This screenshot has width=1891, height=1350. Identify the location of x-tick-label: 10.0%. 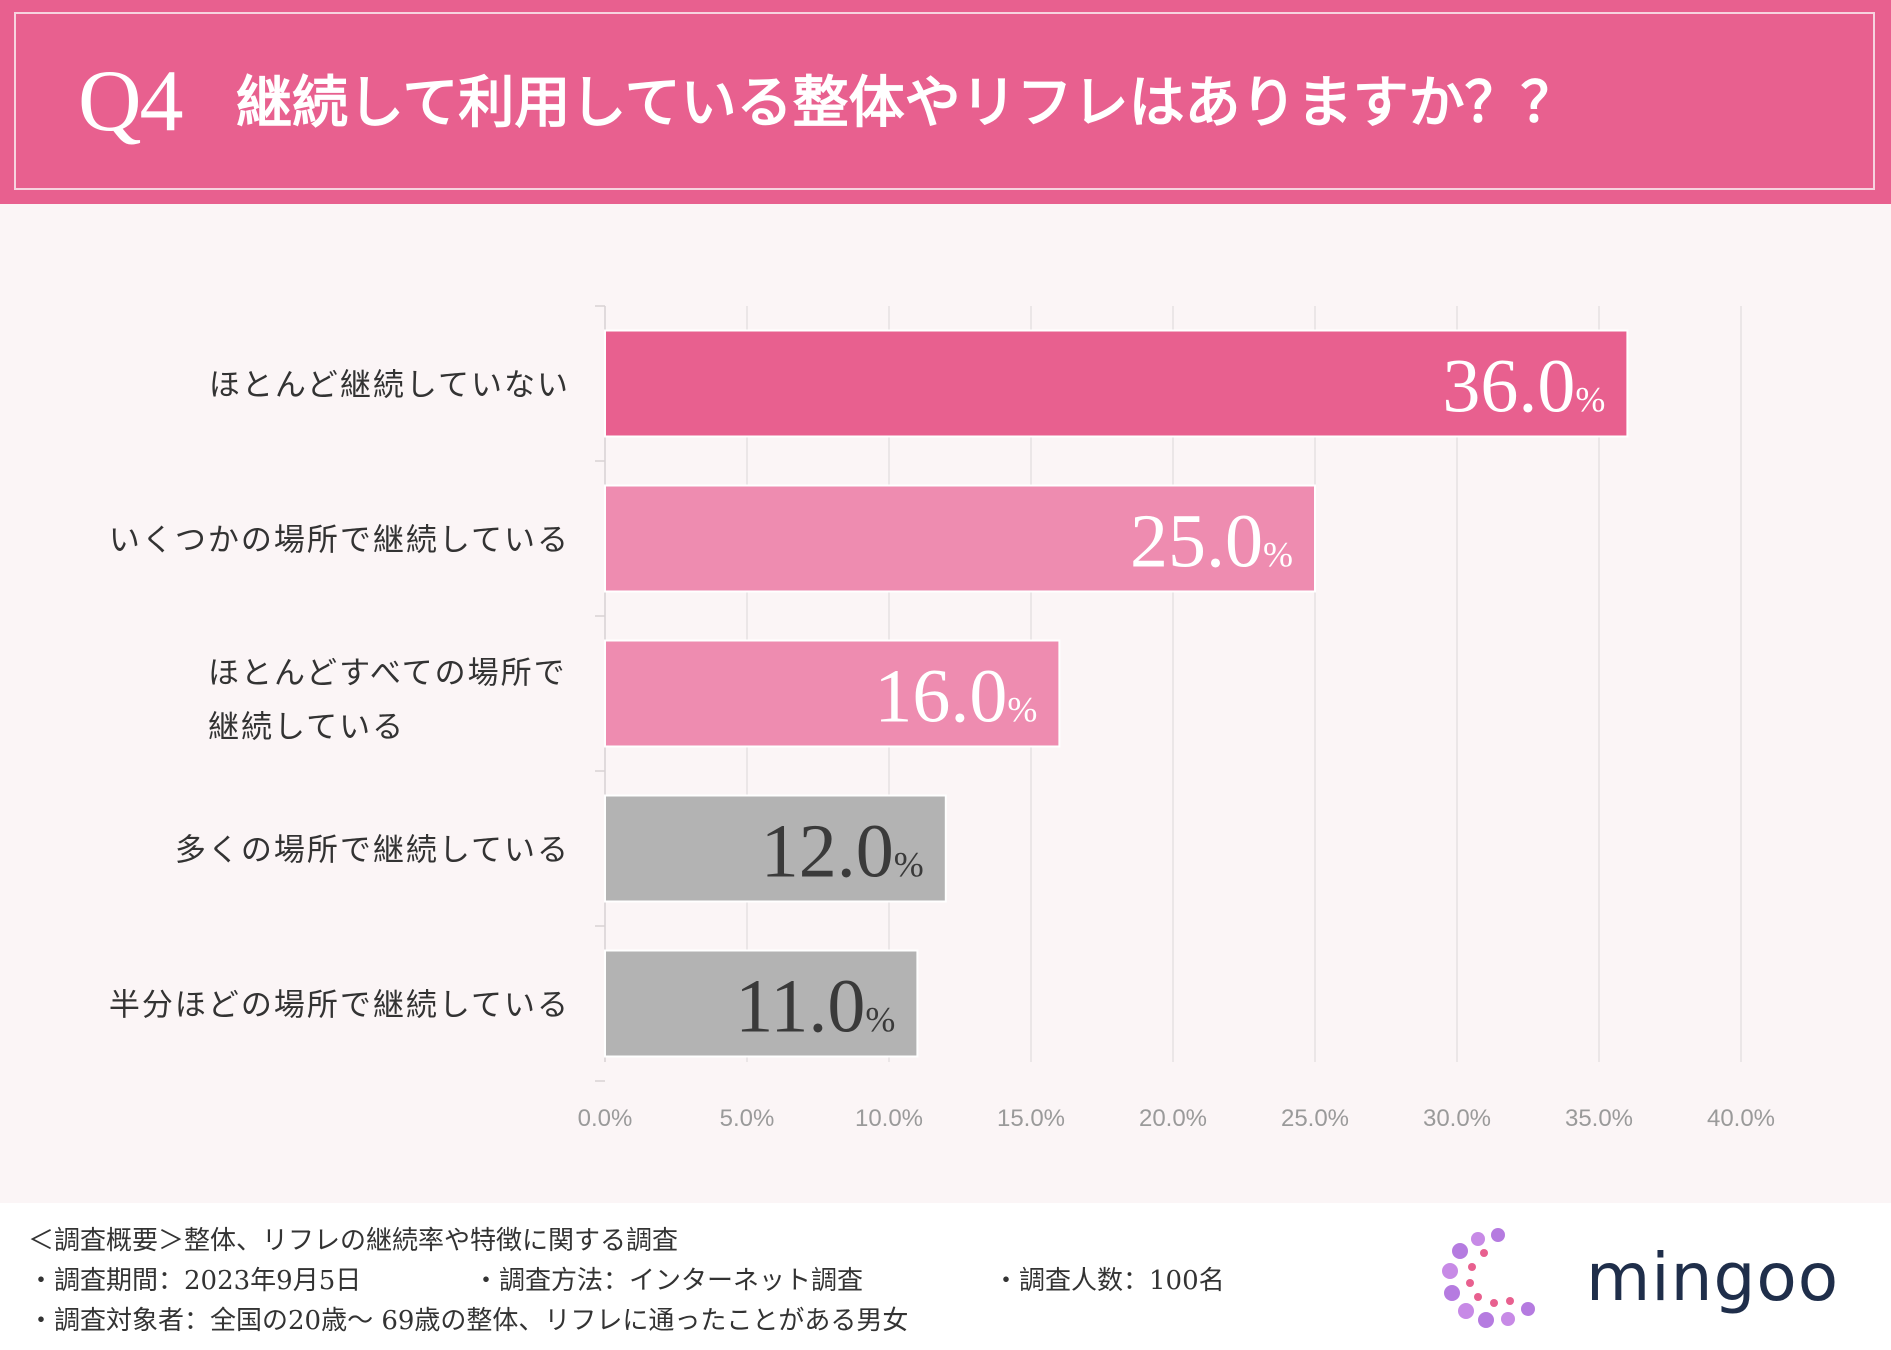
(889, 1118).